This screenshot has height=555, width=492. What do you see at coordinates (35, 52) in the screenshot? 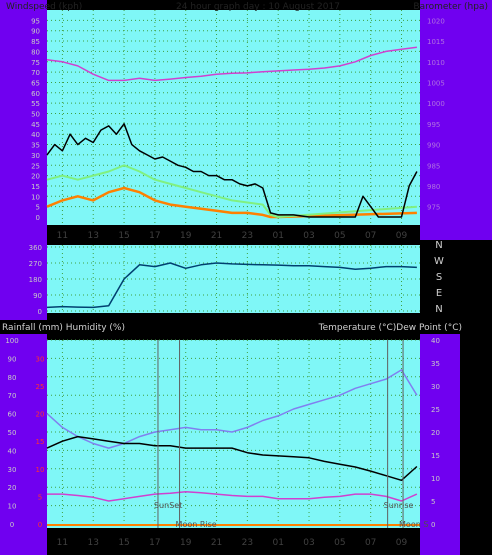
I see `wind-tick-label: 80` at bounding box center [35, 52].